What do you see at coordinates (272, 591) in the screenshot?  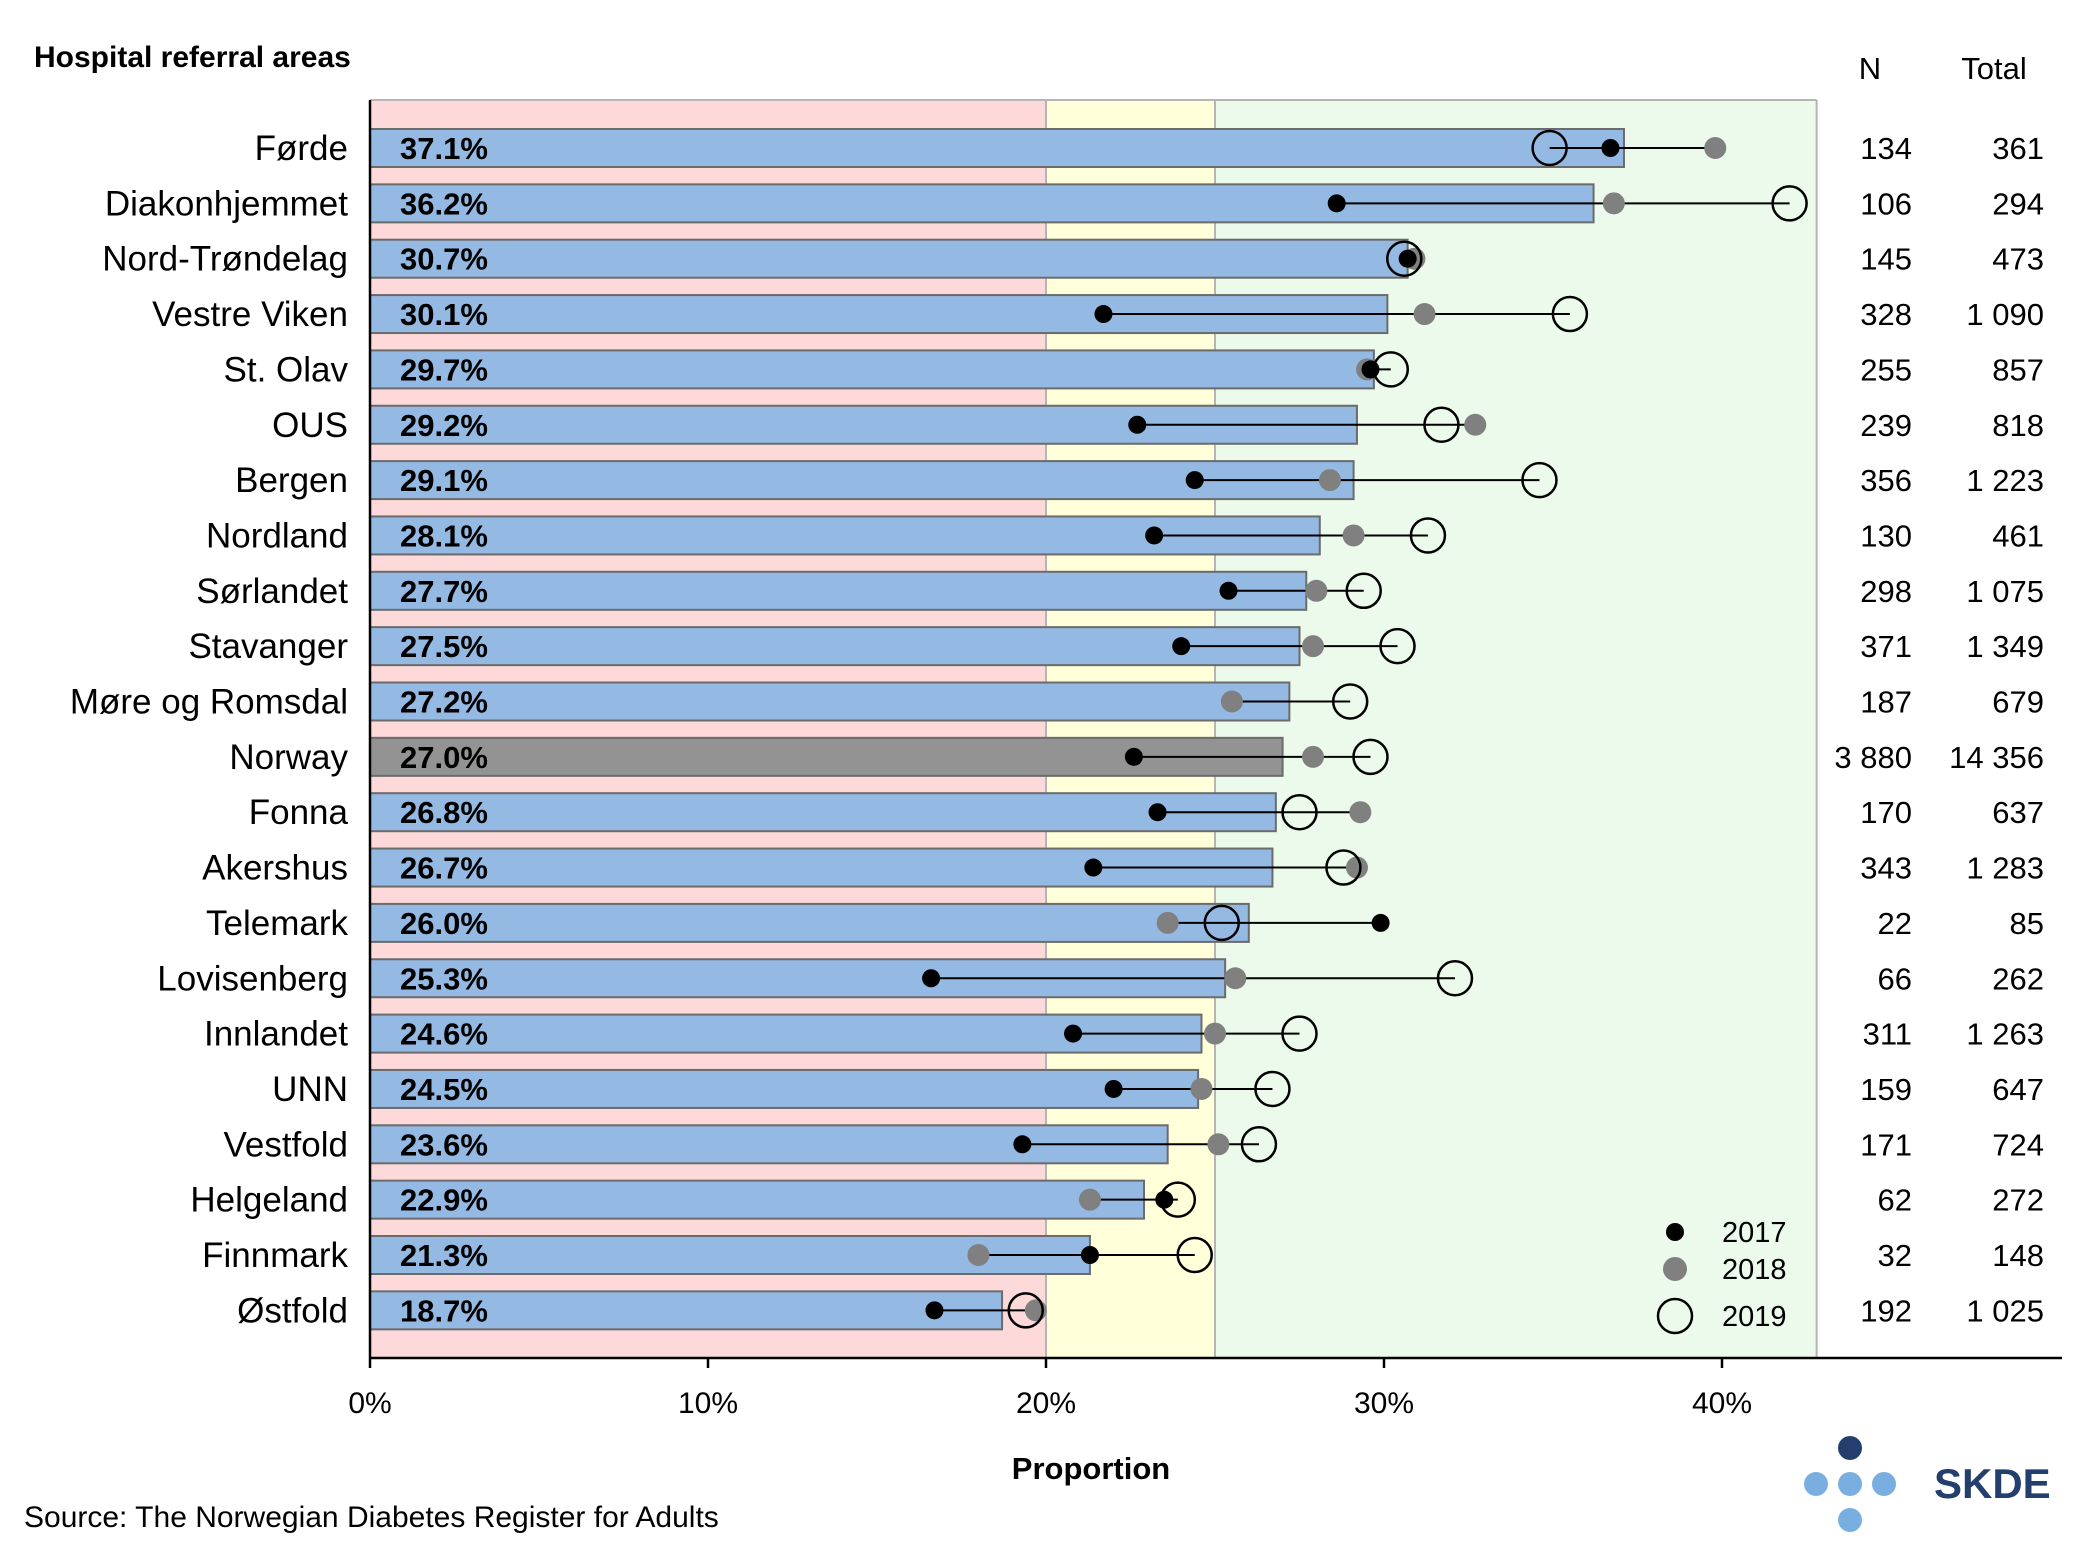 I see `category-label: Sørlandet` at bounding box center [272, 591].